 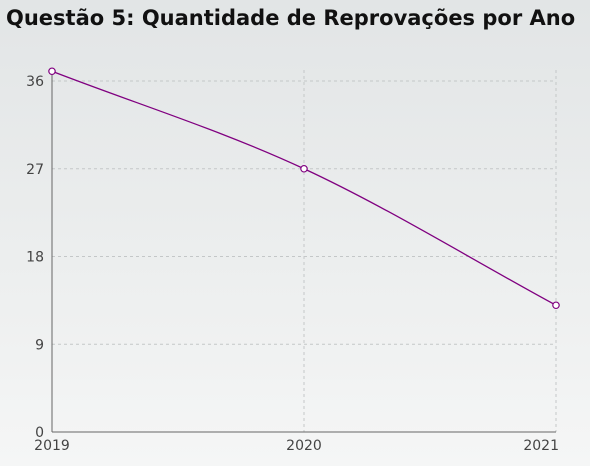 What do you see at coordinates (39, 433) in the screenshot?
I see `y-tick-label: 0` at bounding box center [39, 433].